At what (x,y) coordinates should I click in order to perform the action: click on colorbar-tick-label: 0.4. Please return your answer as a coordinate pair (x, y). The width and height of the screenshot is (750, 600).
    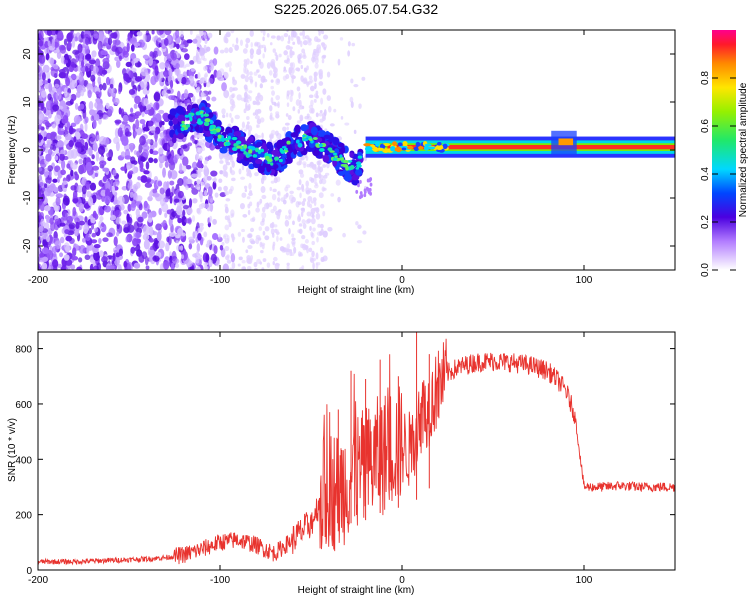
    Looking at the image, I should click on (705, 174).